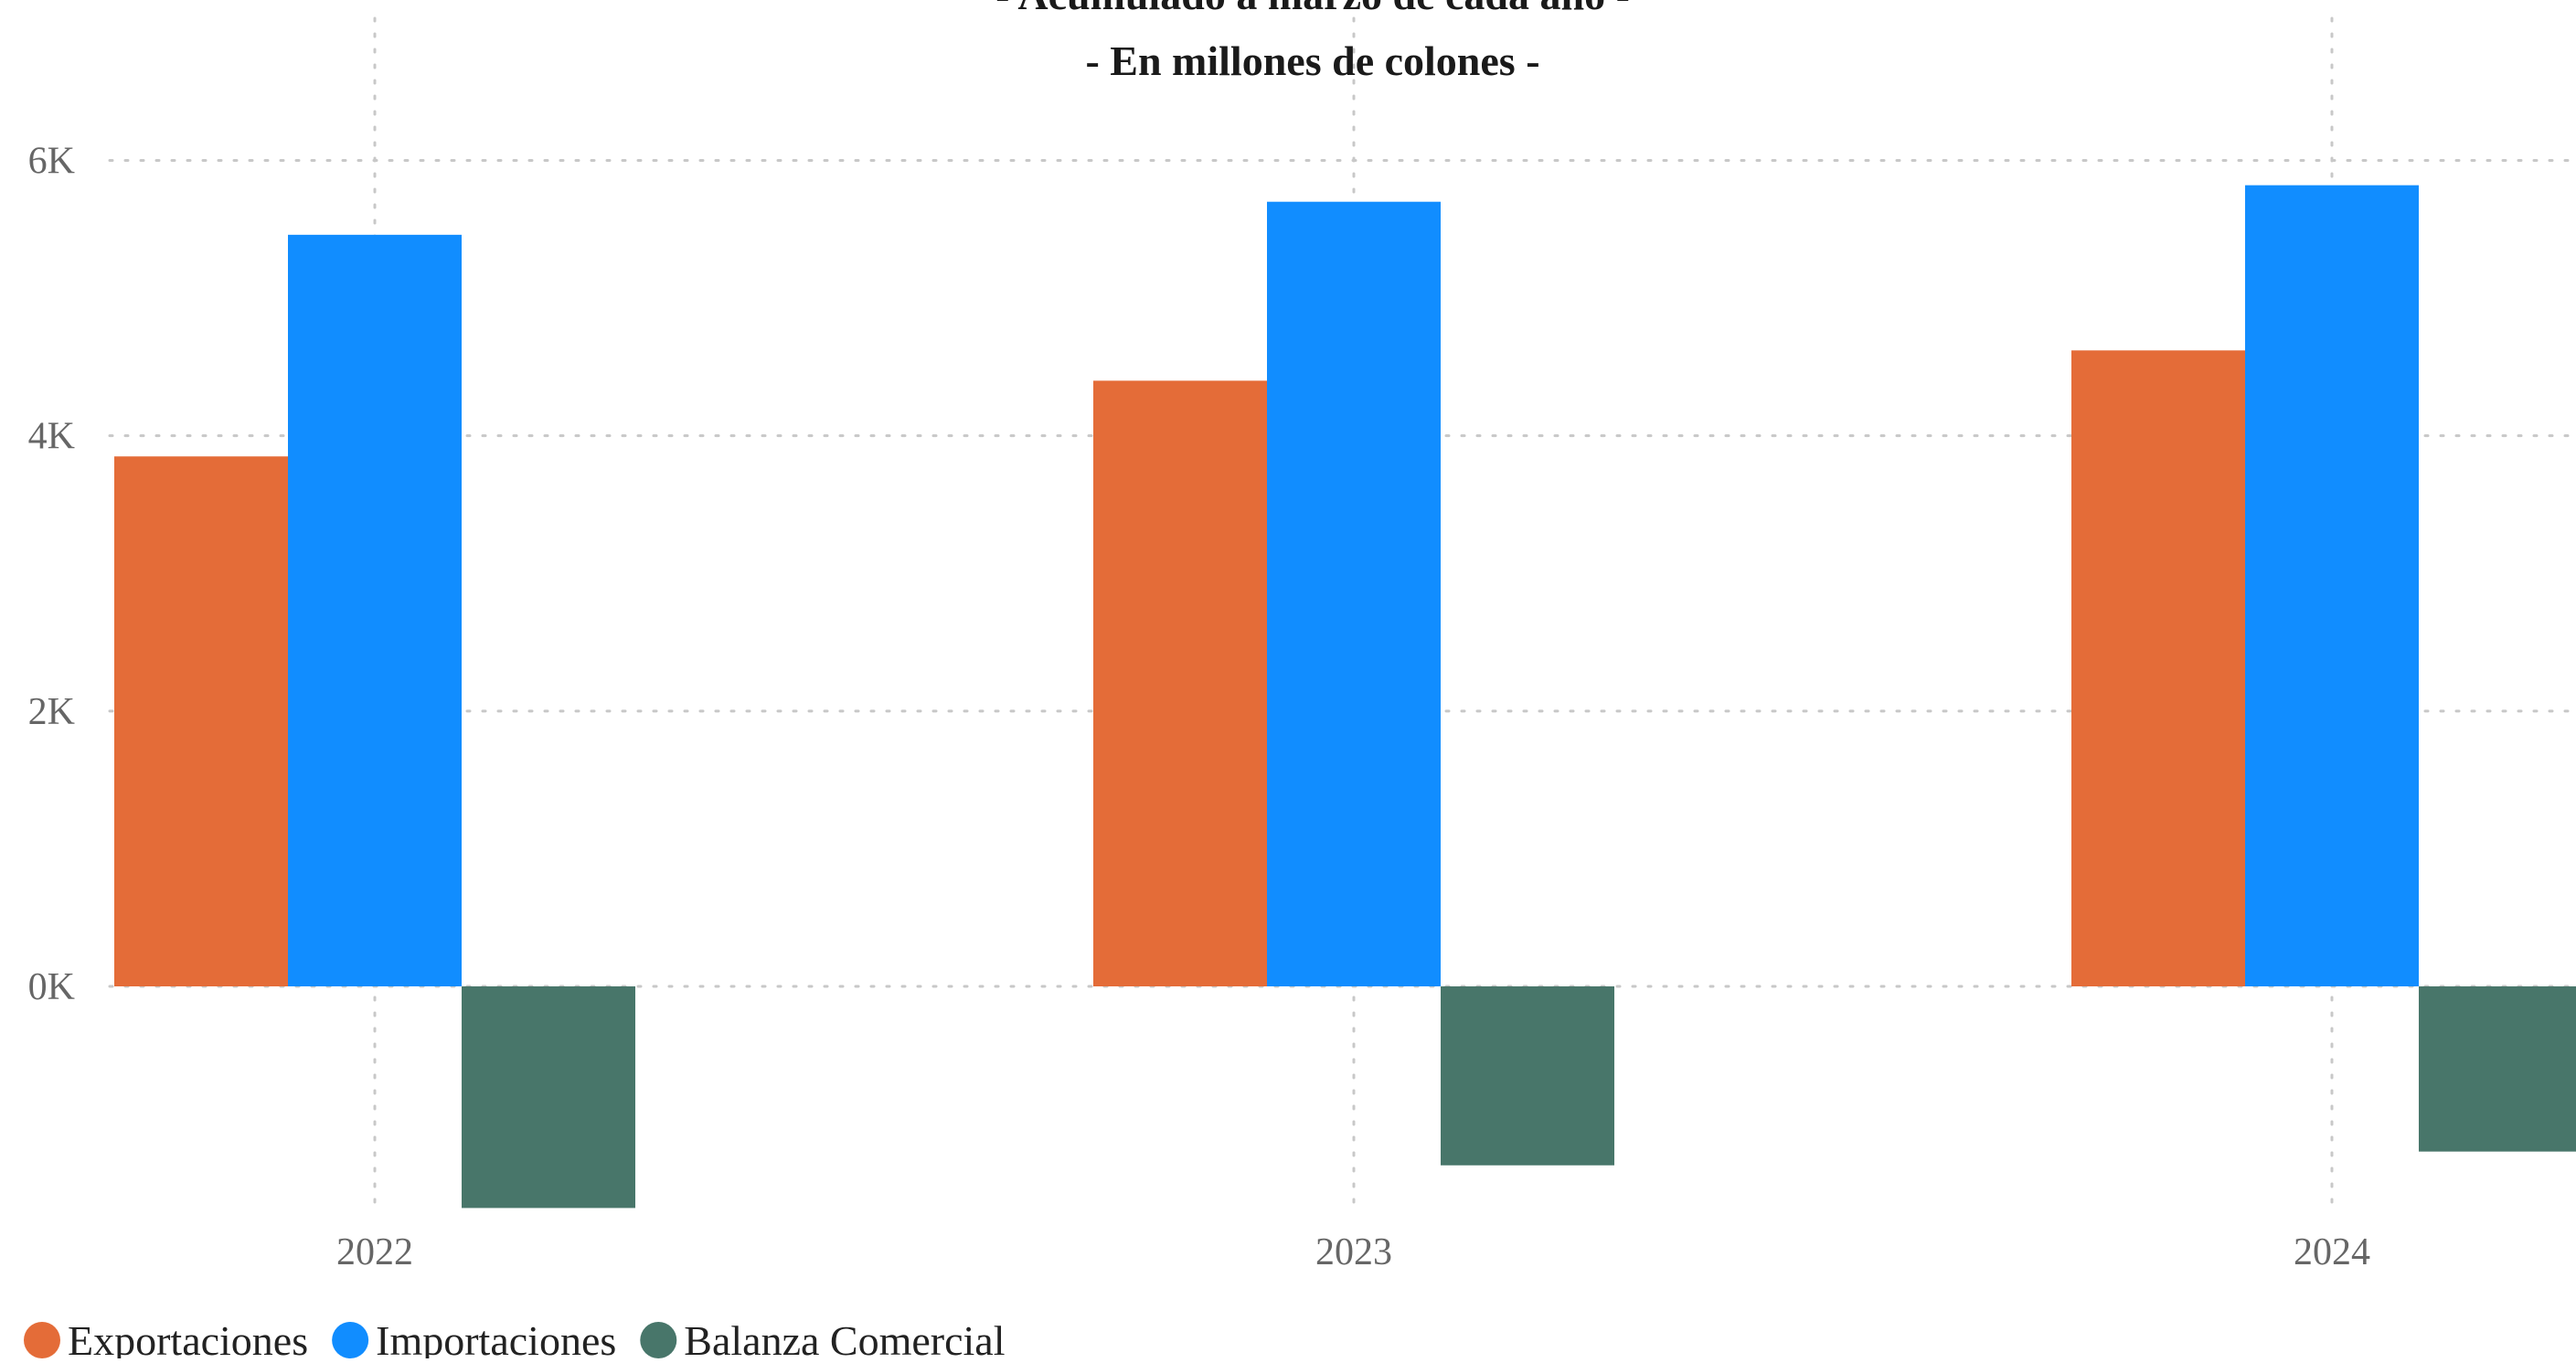  I want to click on chart-subtitle-2: - En millones de colones -, so click(1312, 61).